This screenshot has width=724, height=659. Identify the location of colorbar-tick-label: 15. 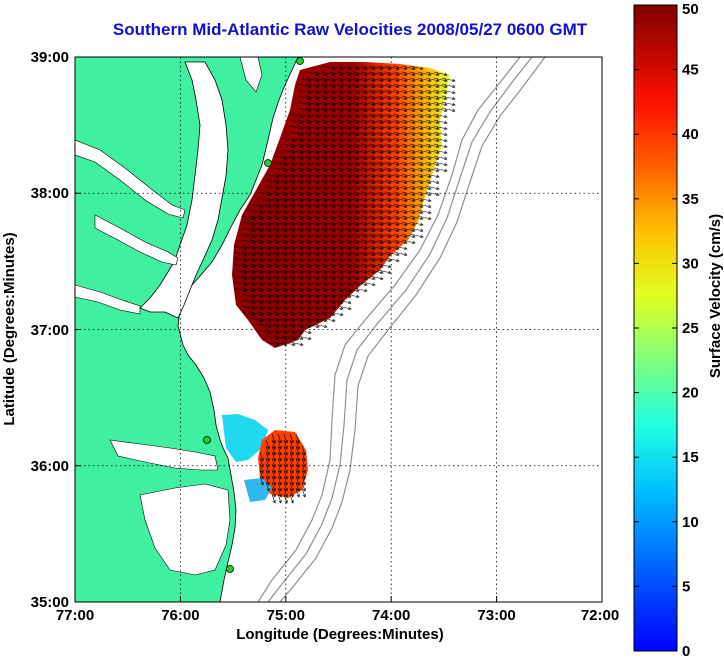
(690, 457).